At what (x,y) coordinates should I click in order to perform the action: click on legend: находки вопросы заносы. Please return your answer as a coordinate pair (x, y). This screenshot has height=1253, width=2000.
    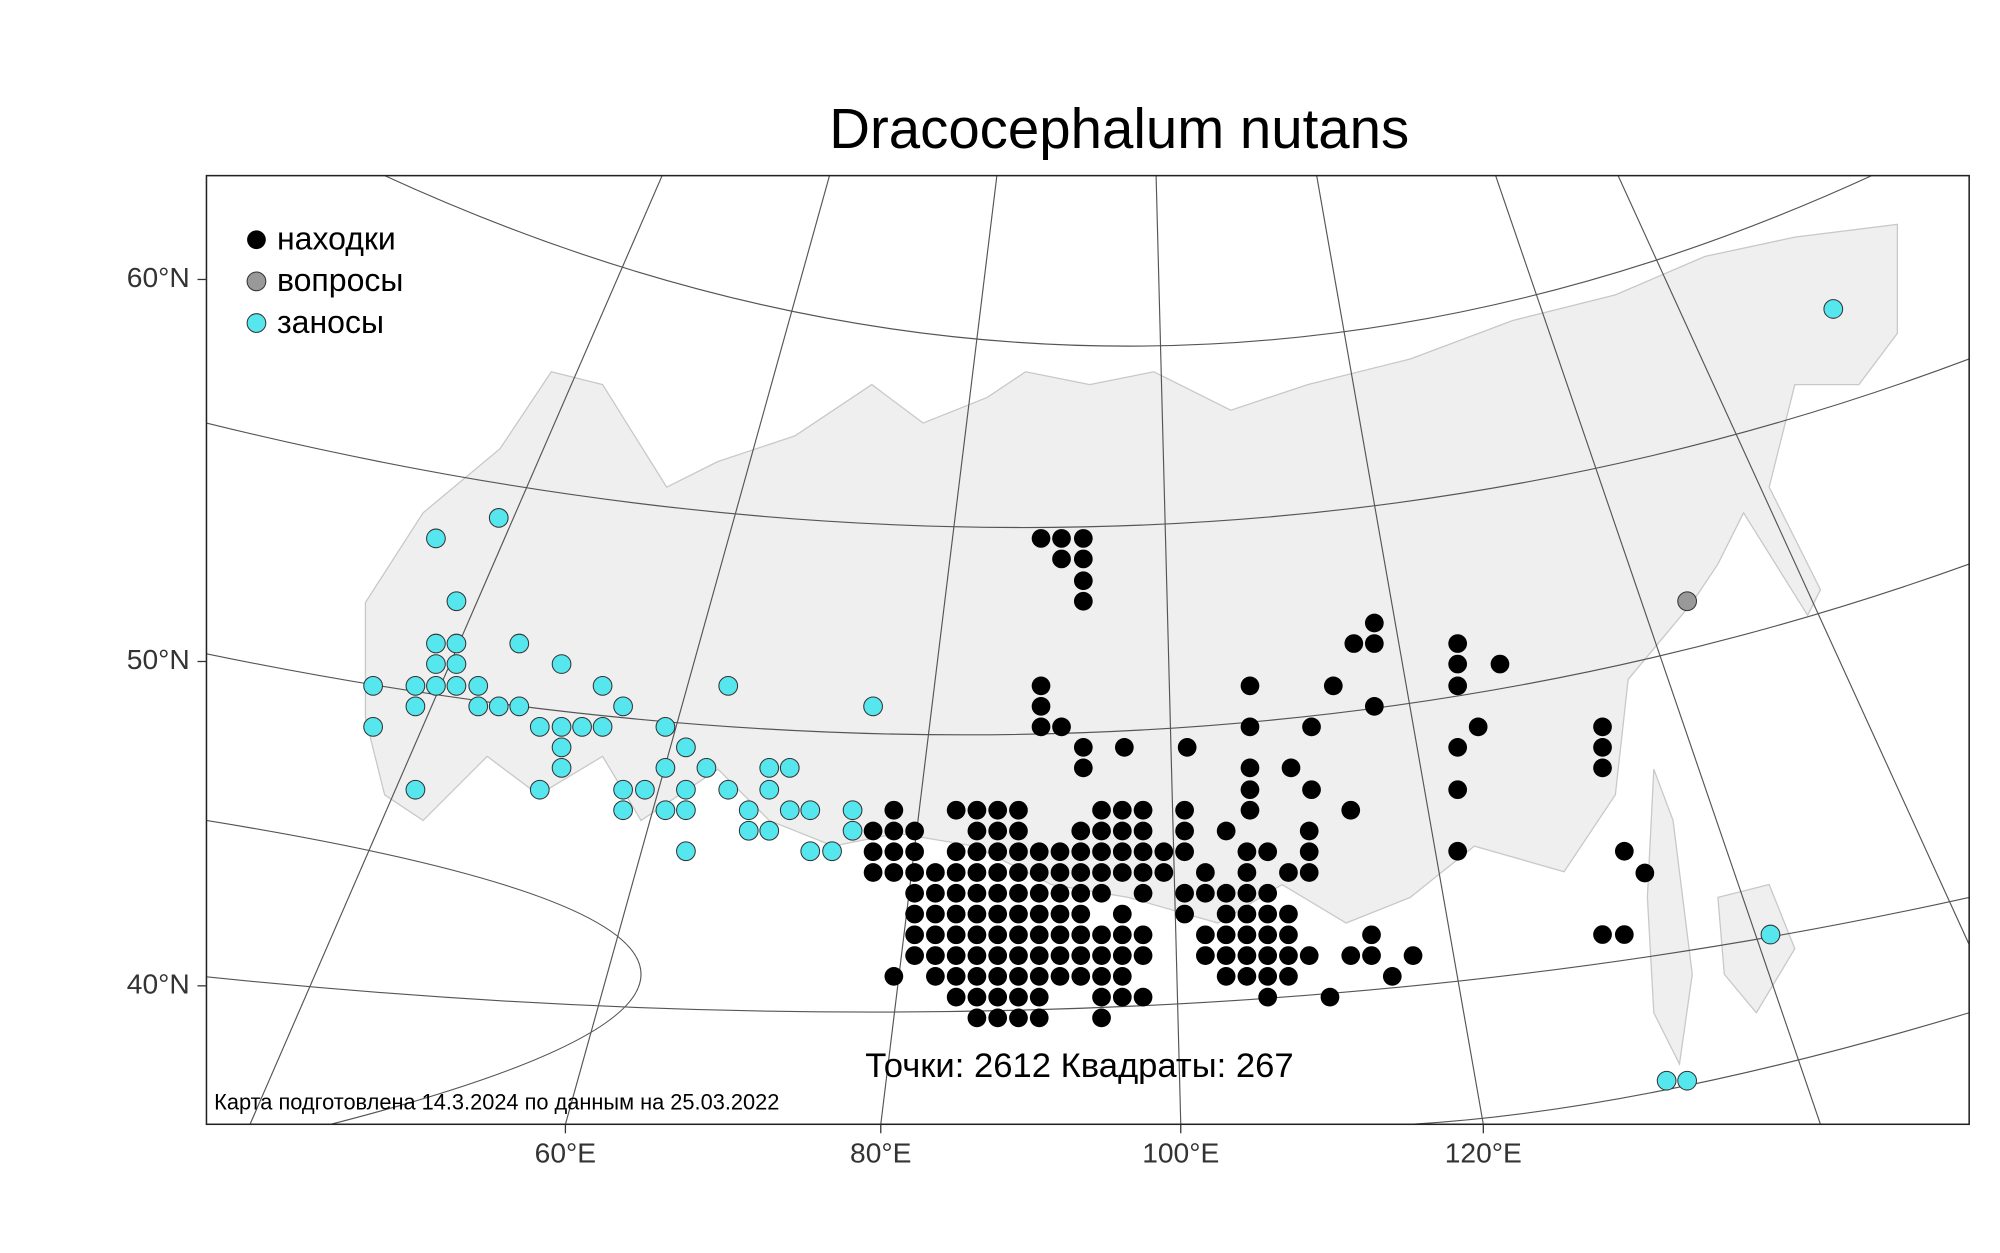
    Looking at the image, I should click on (324, 280).